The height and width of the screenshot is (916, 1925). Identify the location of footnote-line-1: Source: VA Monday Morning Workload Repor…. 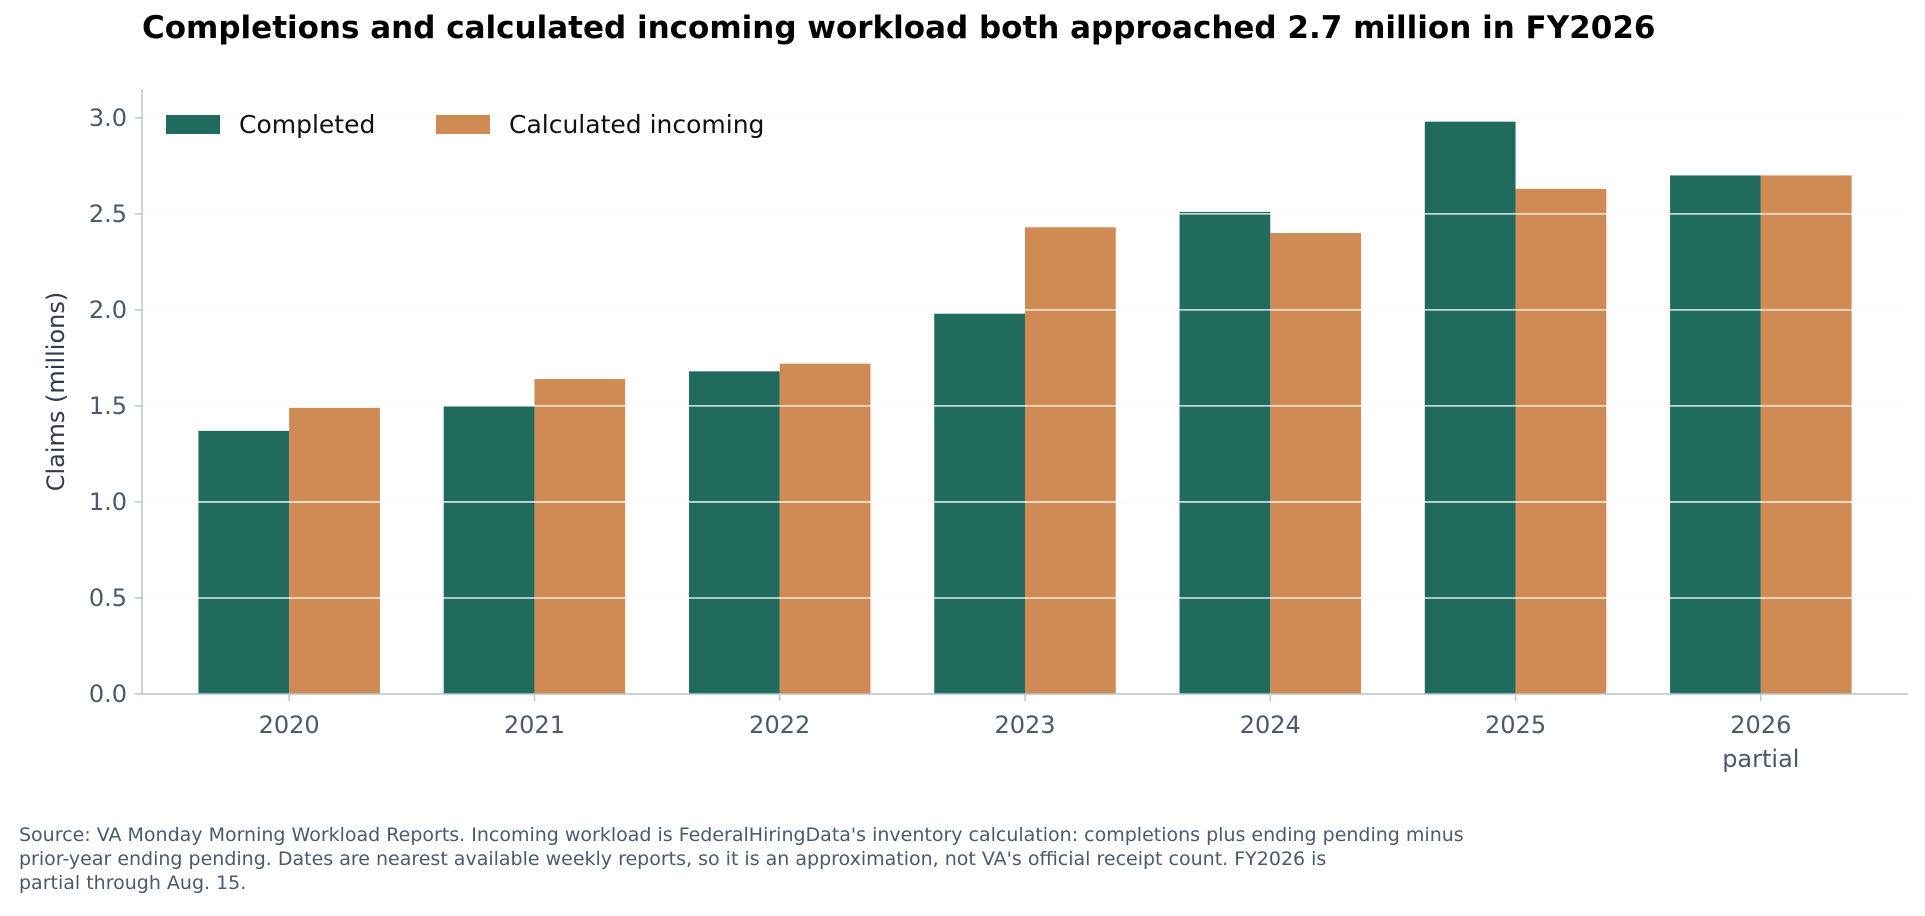
(741, 835).